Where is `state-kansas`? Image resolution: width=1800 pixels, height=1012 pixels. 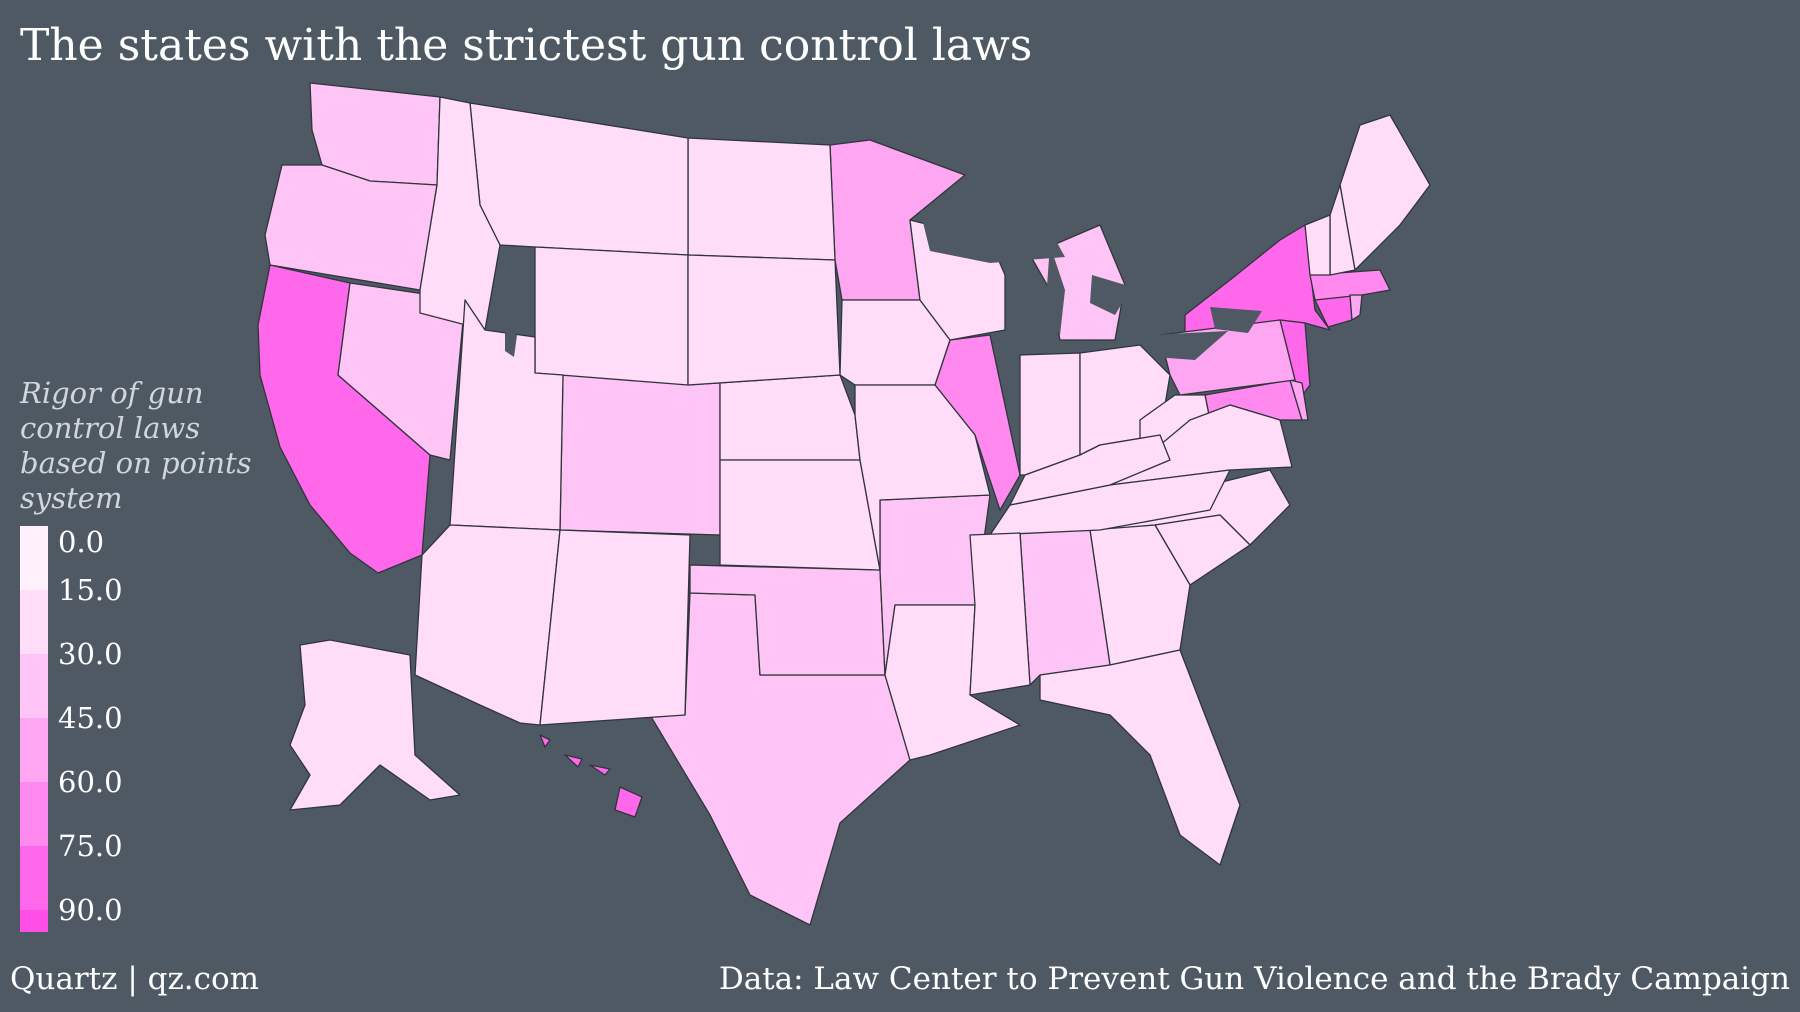
state-kansas is located at coordinates (800, 515).